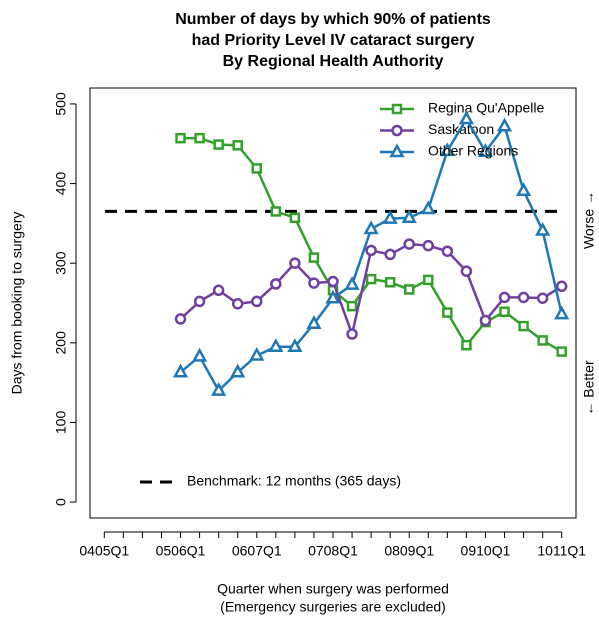 The image size is (599, 619). I want to click on x-tick-label: 0809Q1, so click(409, 551).